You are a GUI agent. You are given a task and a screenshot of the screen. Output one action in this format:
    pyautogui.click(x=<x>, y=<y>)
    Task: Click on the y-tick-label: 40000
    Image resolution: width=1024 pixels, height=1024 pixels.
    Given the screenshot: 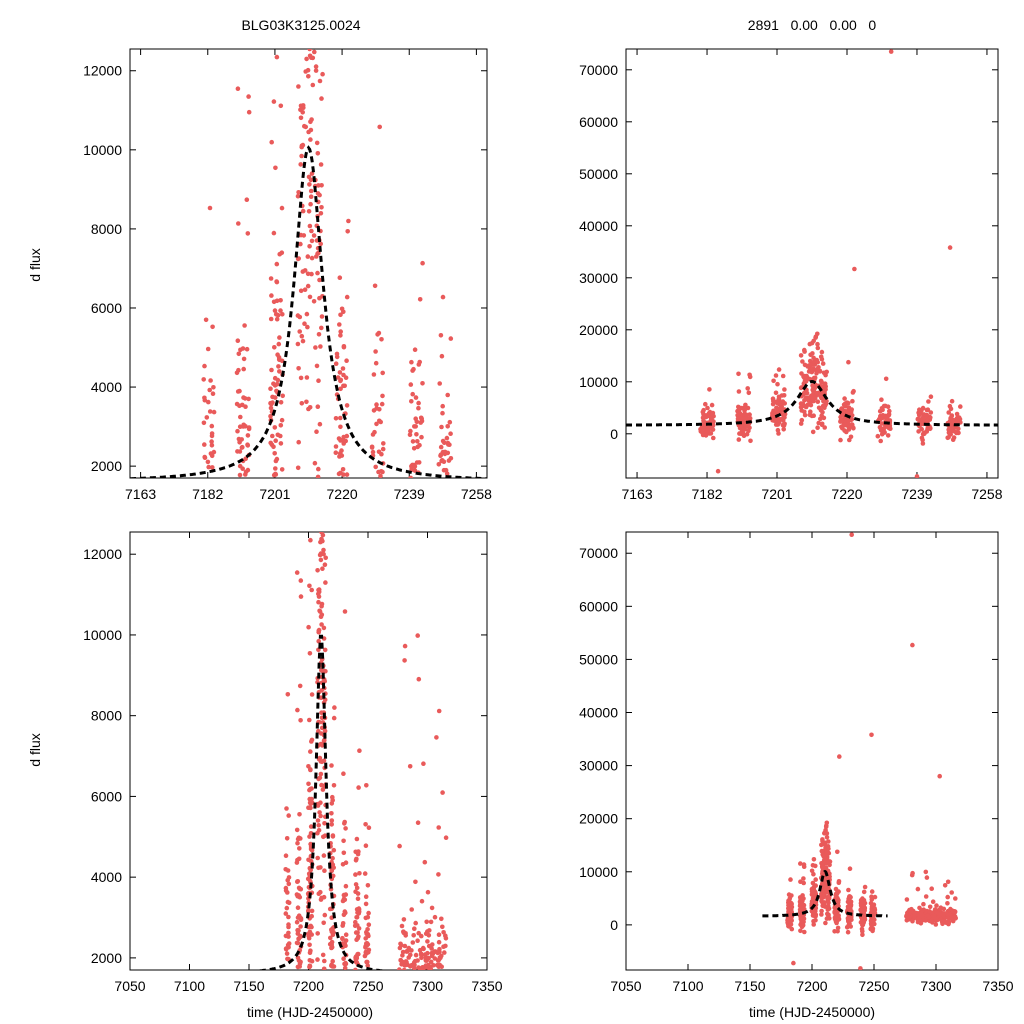 What is the action you would take?
    pyautogui.click(x=598, y=226)
    